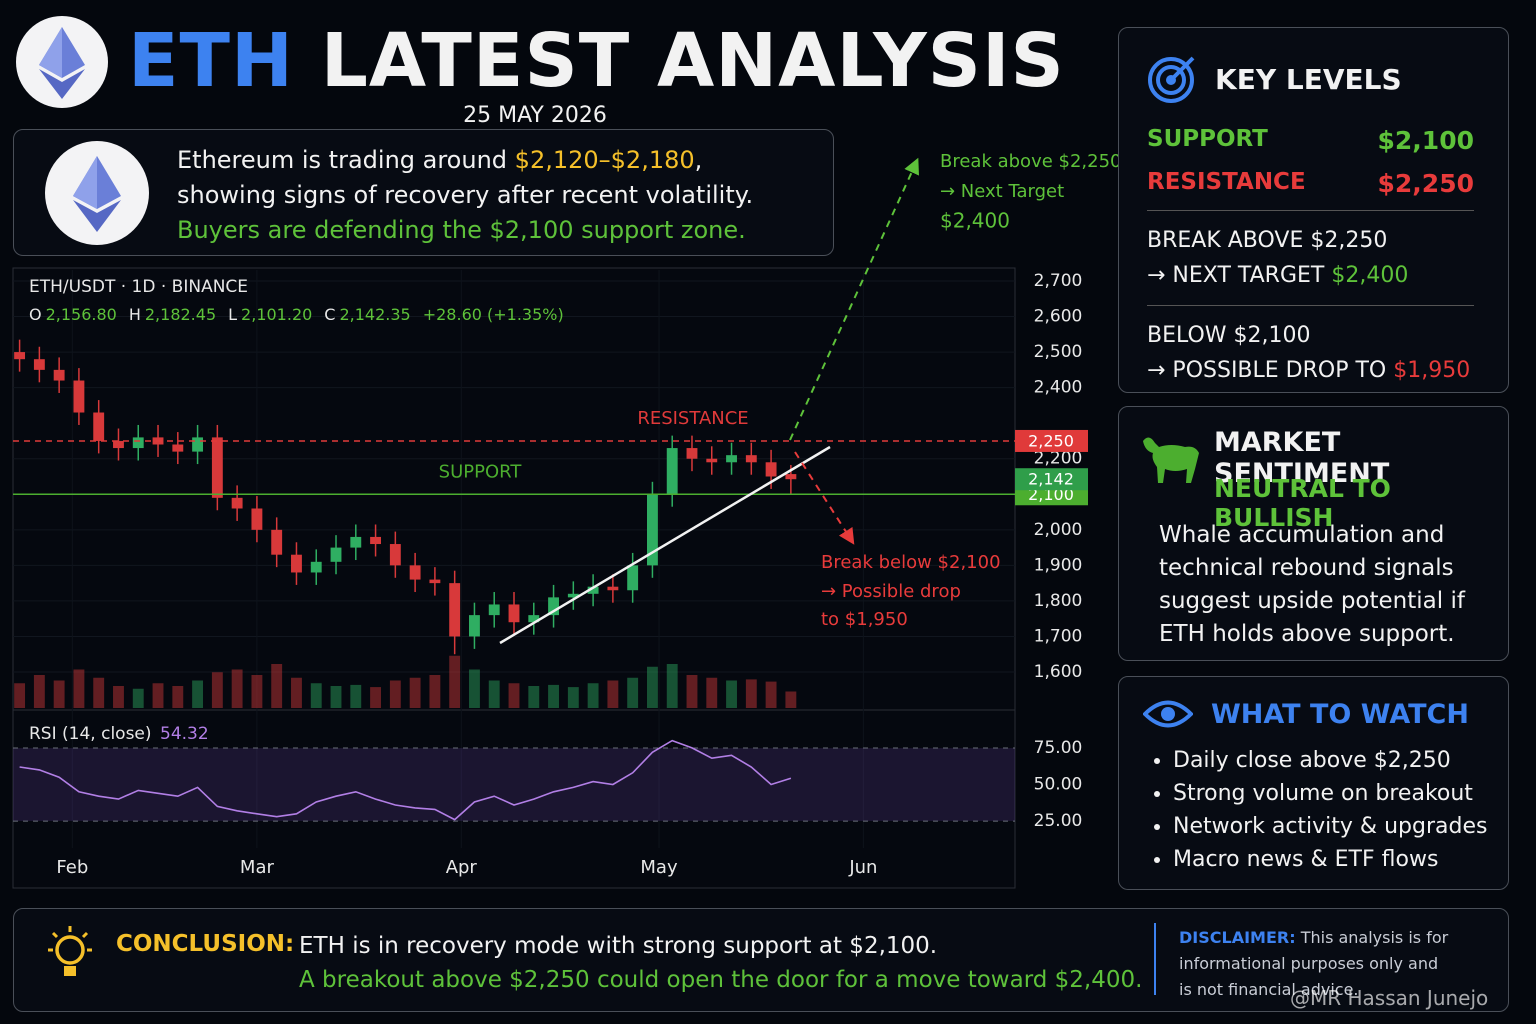 The width and height of the screenshot is (1536, 1024). What do you see at coordinates (1309, 963) in the screenshot?
I see `disclaimer-line: informational purposes only and` at bounding box center [1309, 963].